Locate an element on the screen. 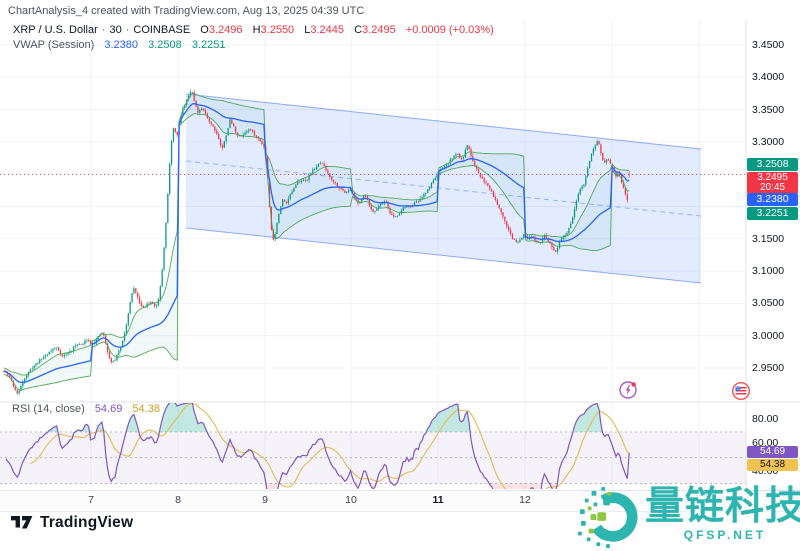 The height and width of the screenshot is (551, 800). vwap-lower-value: 3.2251 is located at coordinates (208, 45).